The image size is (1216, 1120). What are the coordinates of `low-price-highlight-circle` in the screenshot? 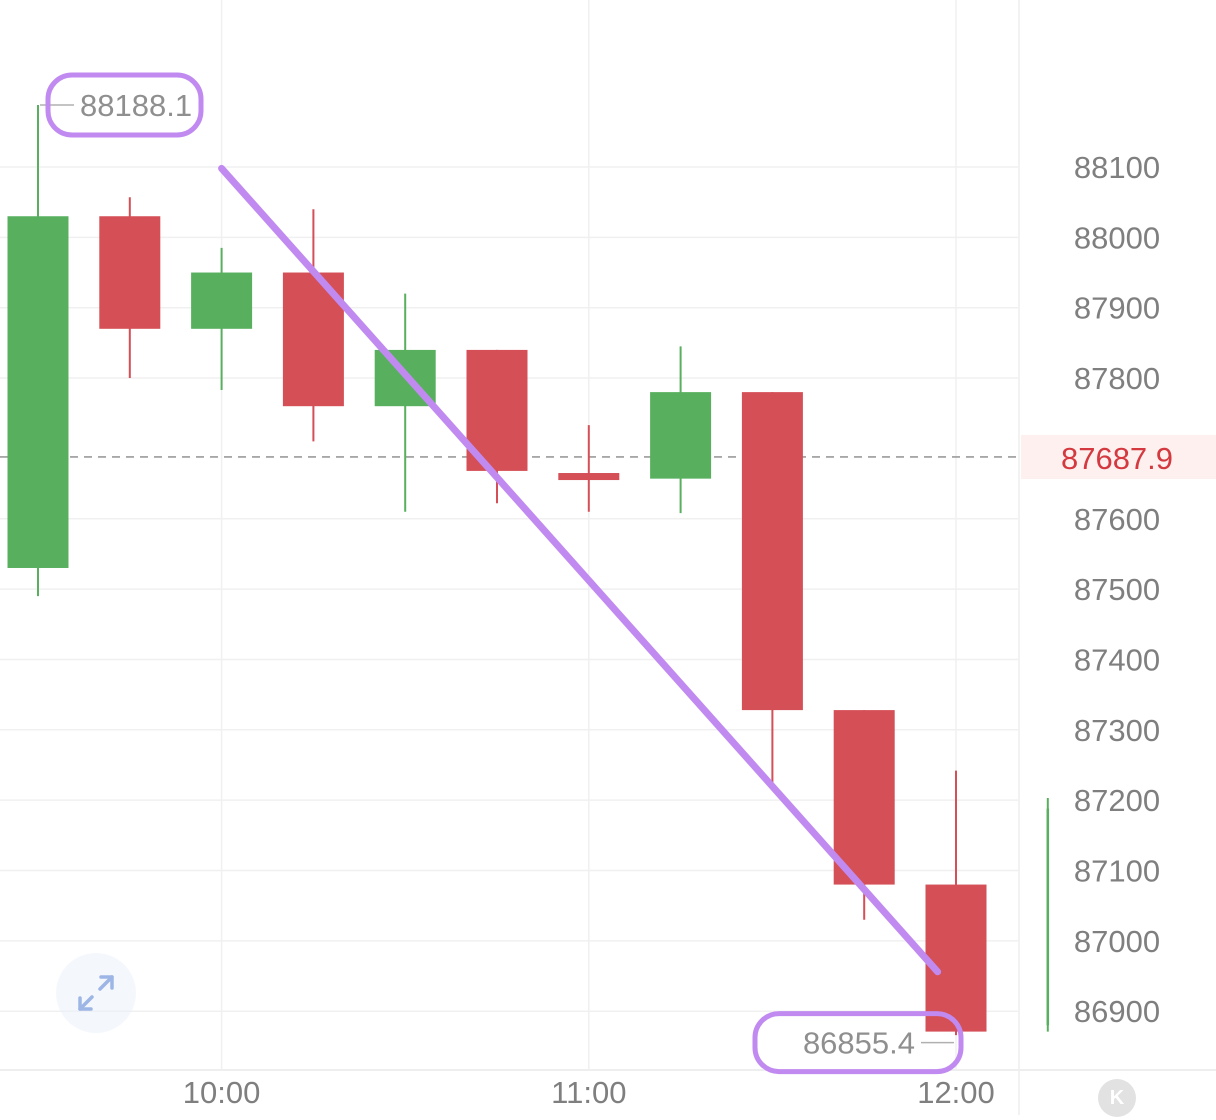 It's located at (858, 1043).